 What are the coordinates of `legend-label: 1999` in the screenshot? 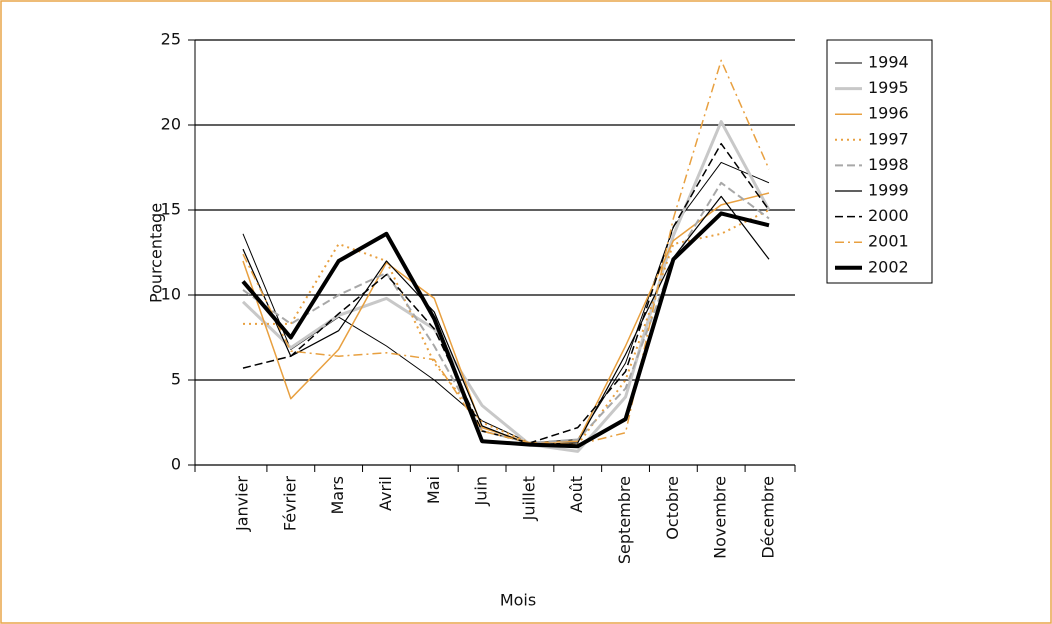 It's located at (888, 190).